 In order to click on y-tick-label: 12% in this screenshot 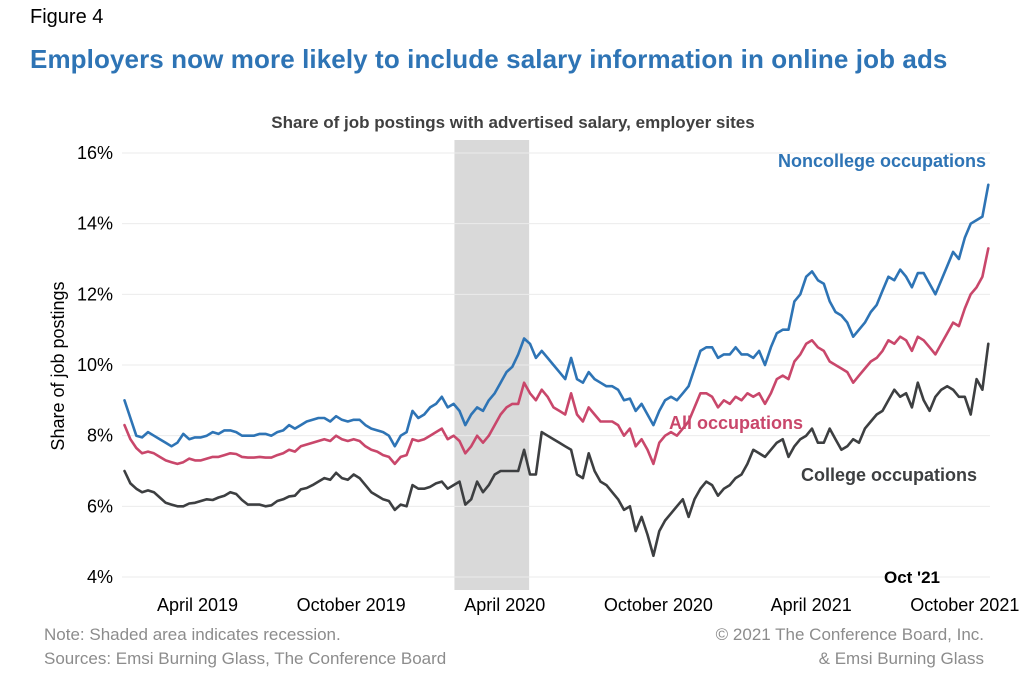, I will do `click(95, 294)`.